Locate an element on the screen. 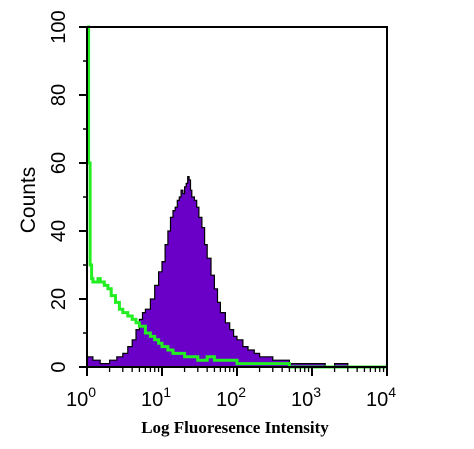 This screenshot has height=449, width=474. y-axis: 0 20 40 60 80 100 is located at coordinates (67, 191).